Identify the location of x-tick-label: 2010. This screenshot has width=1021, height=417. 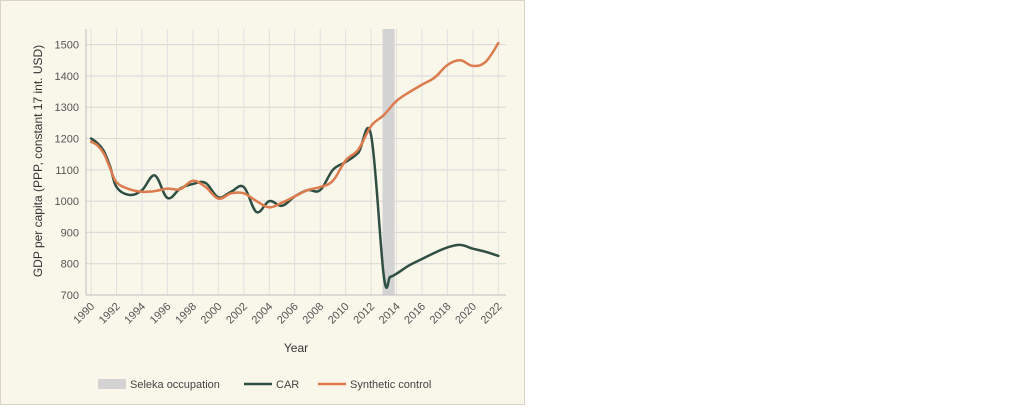
(339, 314).